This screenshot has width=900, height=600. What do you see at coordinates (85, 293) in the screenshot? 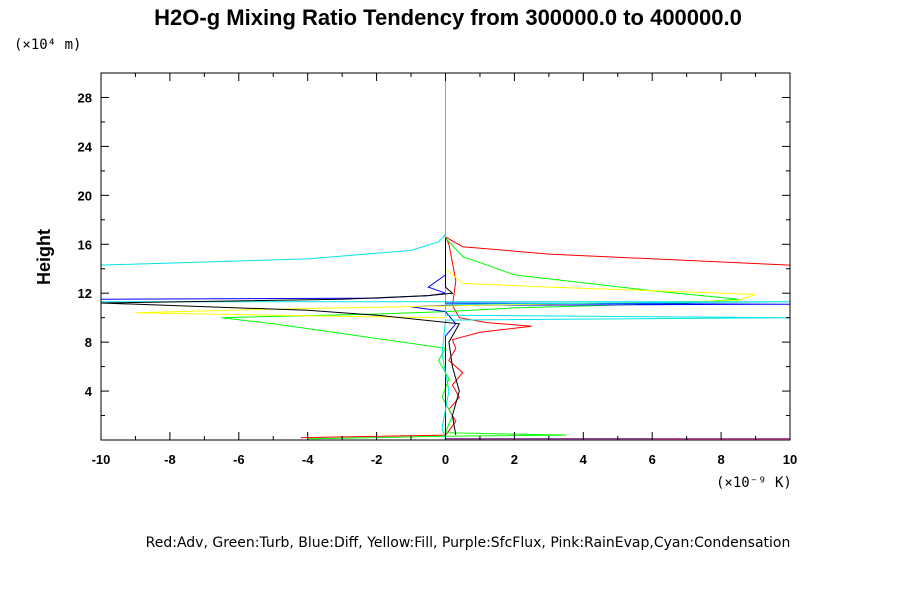
I see `y-tick-label: 12` at bounding box center [85, 293].